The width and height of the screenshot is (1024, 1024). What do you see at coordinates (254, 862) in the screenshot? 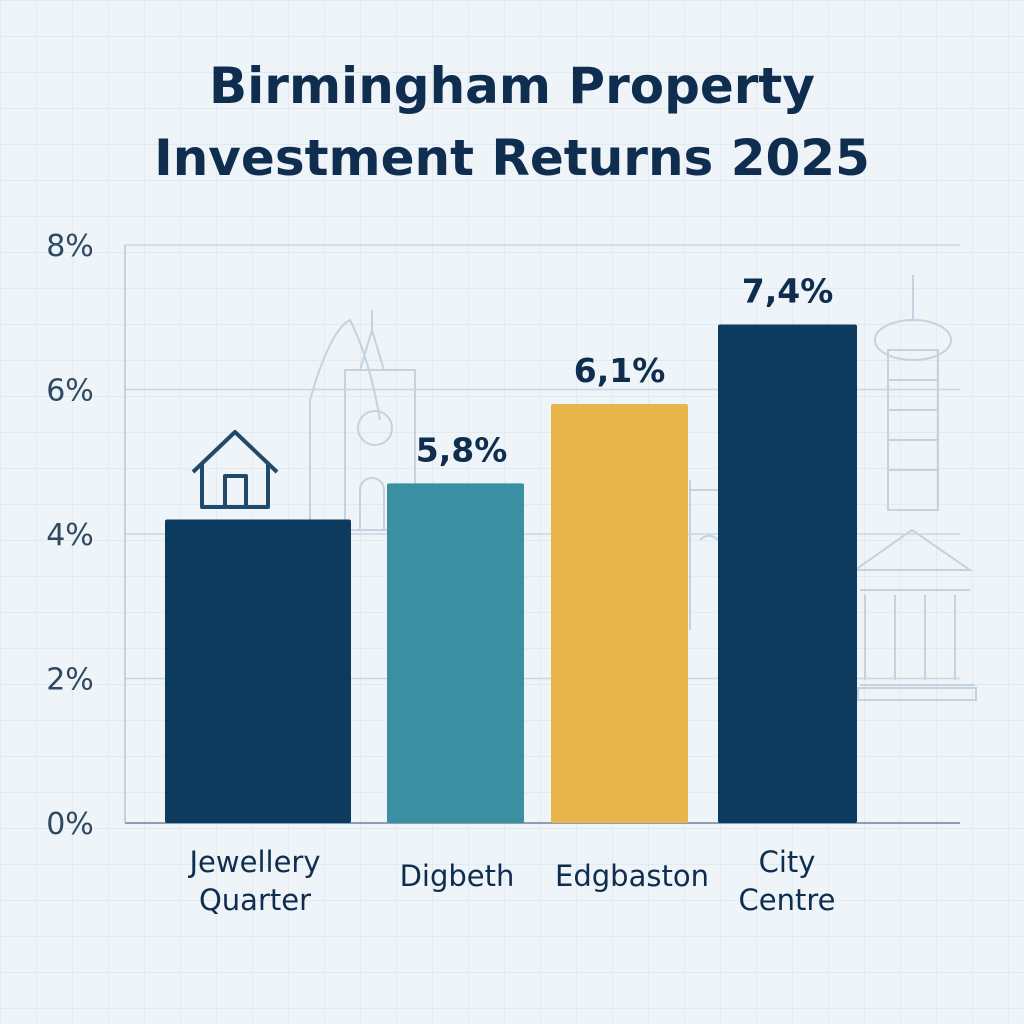
I see `x-tick-label: Jewellery` at bounding box center [254, 862].